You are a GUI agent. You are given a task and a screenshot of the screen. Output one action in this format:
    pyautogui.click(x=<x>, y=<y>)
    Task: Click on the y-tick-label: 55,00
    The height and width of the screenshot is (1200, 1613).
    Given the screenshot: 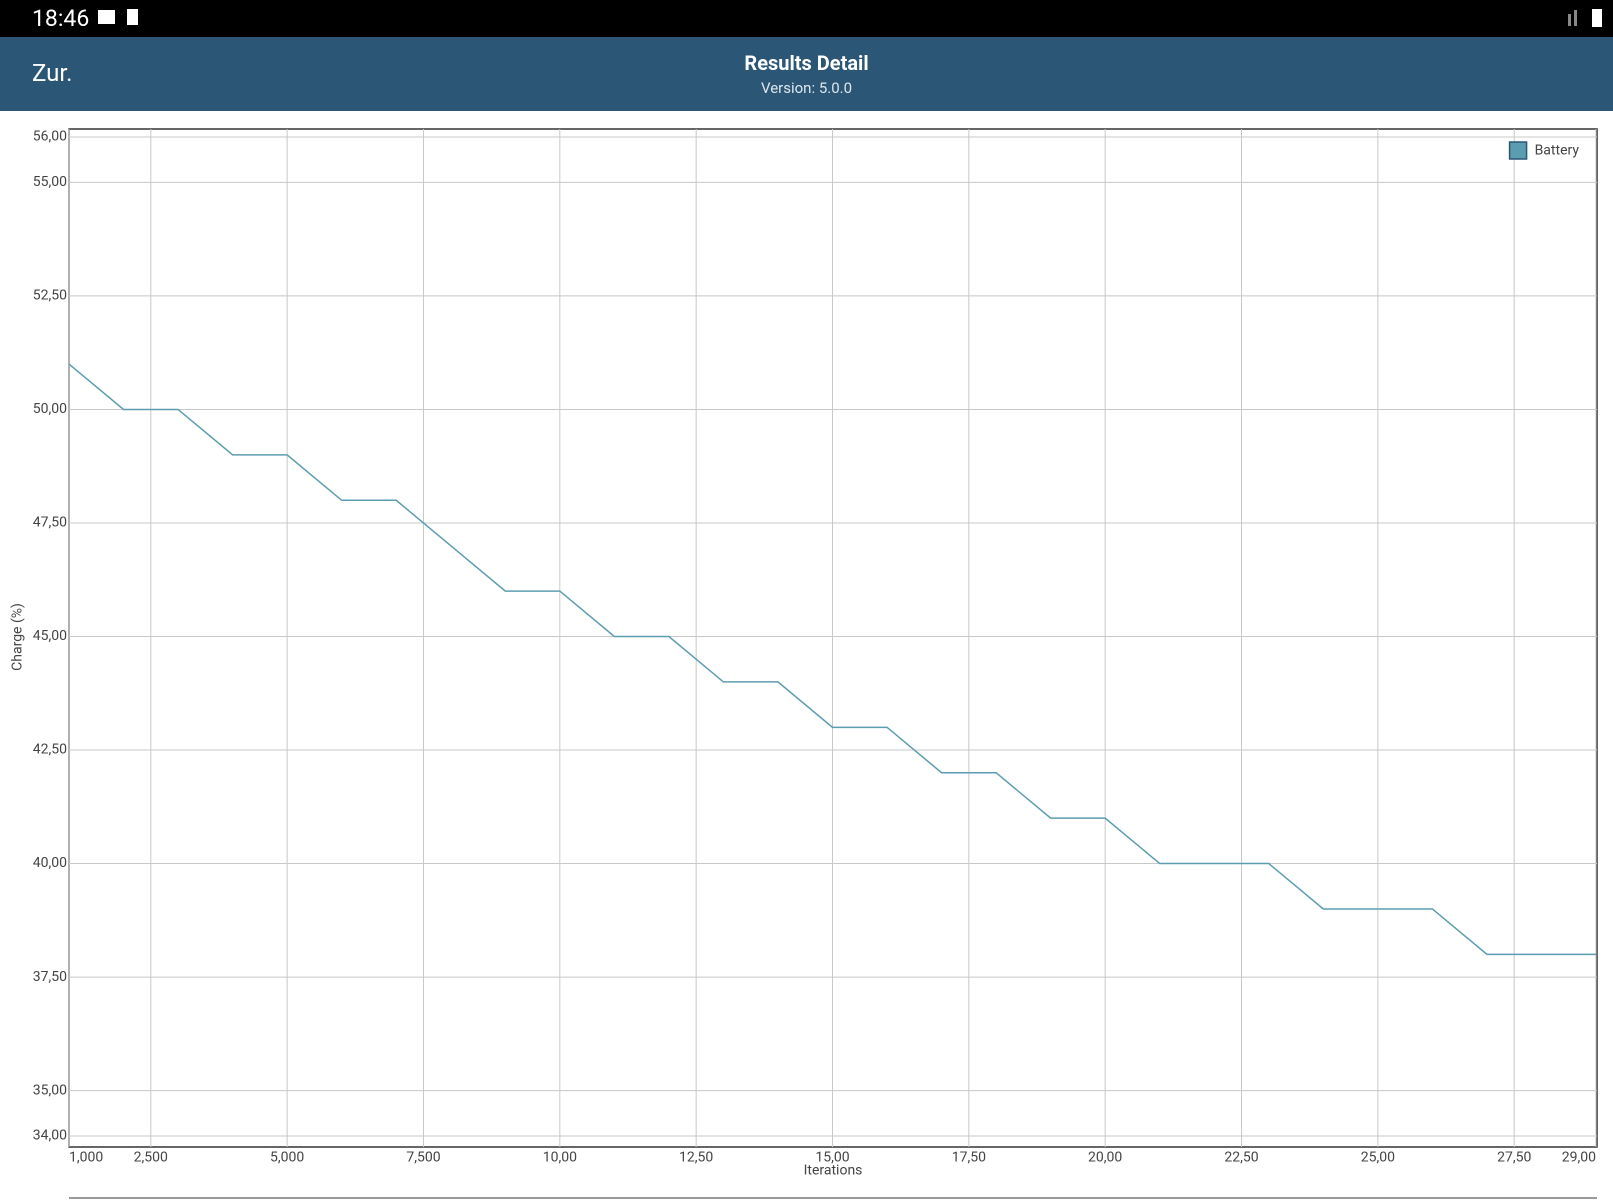 What is the action you would take?
    pyautogui.click(x=50, y=182)
    